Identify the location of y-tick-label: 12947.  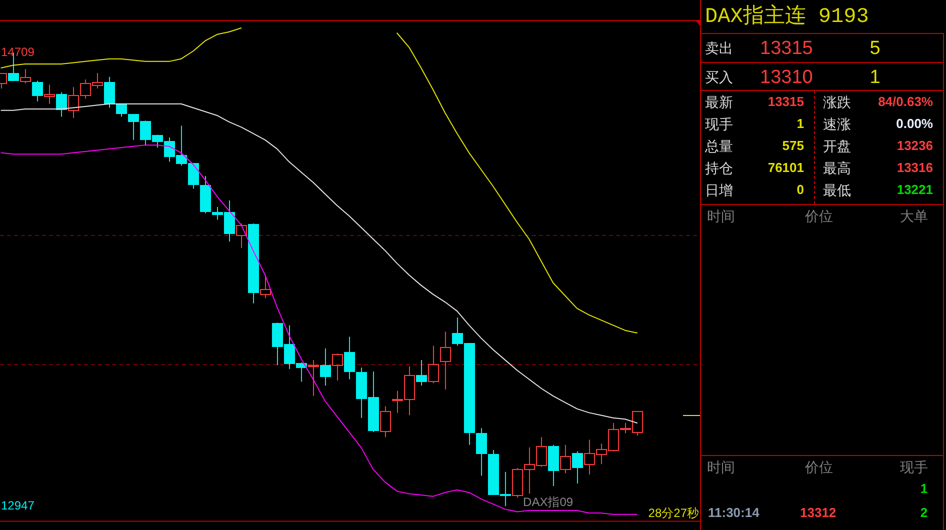
(18, 505).